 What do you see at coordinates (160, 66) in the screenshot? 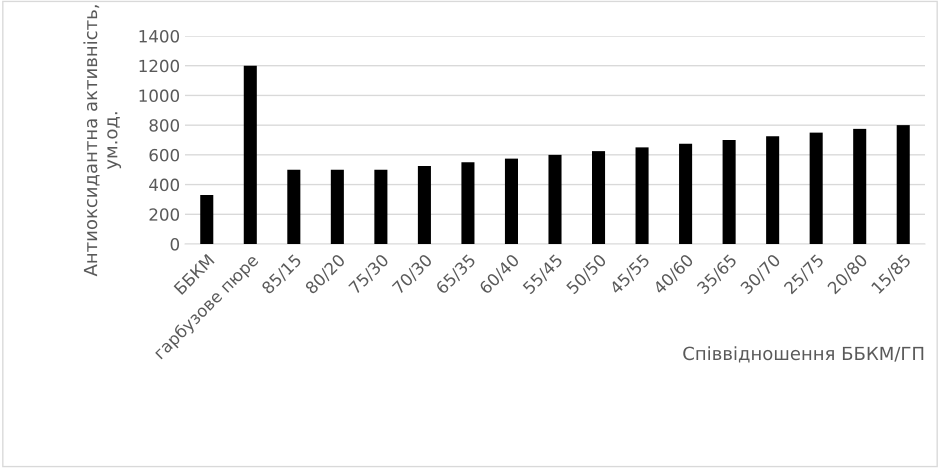
I see `y-tick-label: 1200` at bounding box center [160, 66].